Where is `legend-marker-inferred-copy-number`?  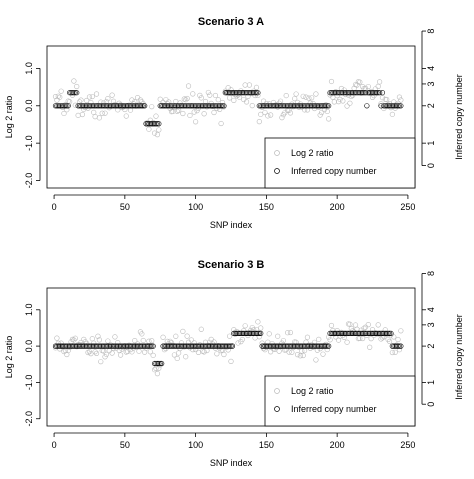
legend-marker-inferred-copy-number is located at coordinates (277, 409).